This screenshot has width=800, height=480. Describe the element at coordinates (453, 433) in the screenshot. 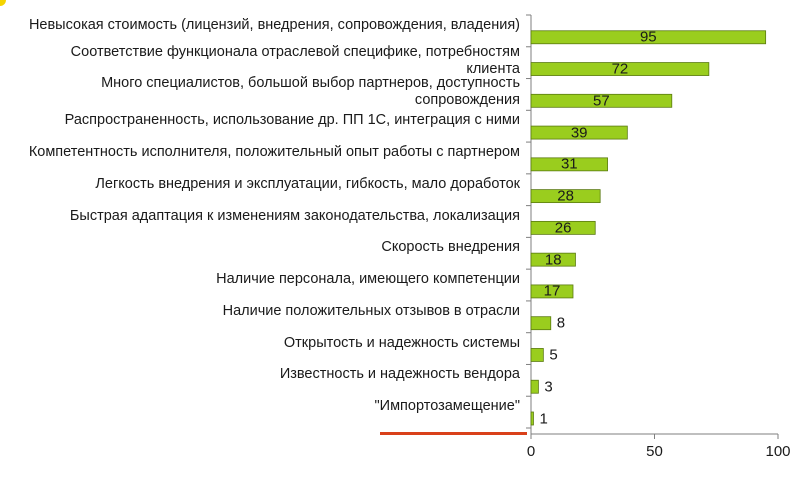

I see `underline-accent` at that location.